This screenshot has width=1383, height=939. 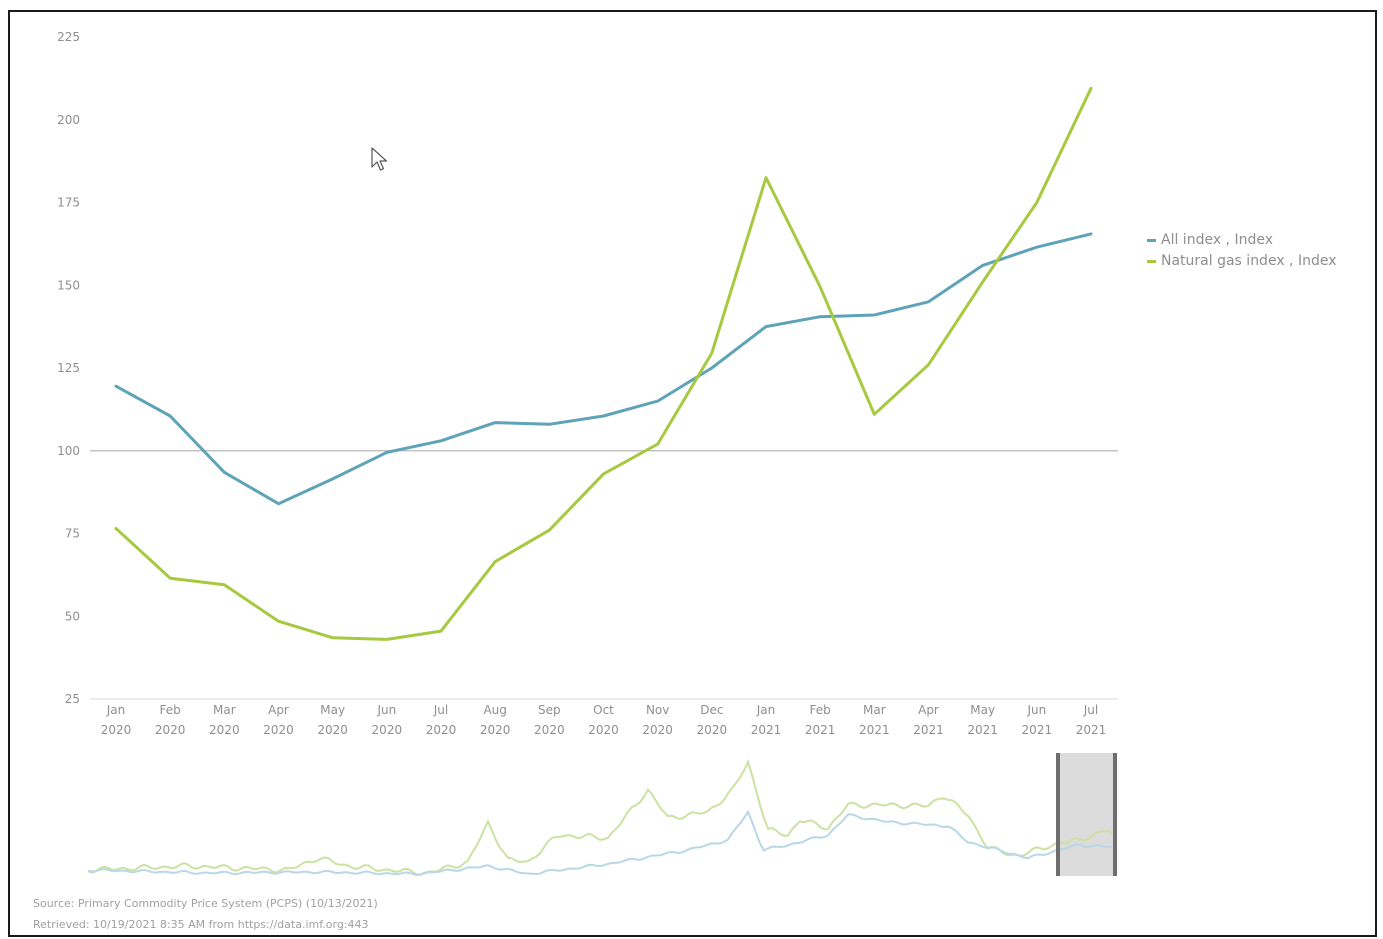 I want to click on legend-label-natural-gas: Natural gas index , Index, so click(x=1249, y=261).